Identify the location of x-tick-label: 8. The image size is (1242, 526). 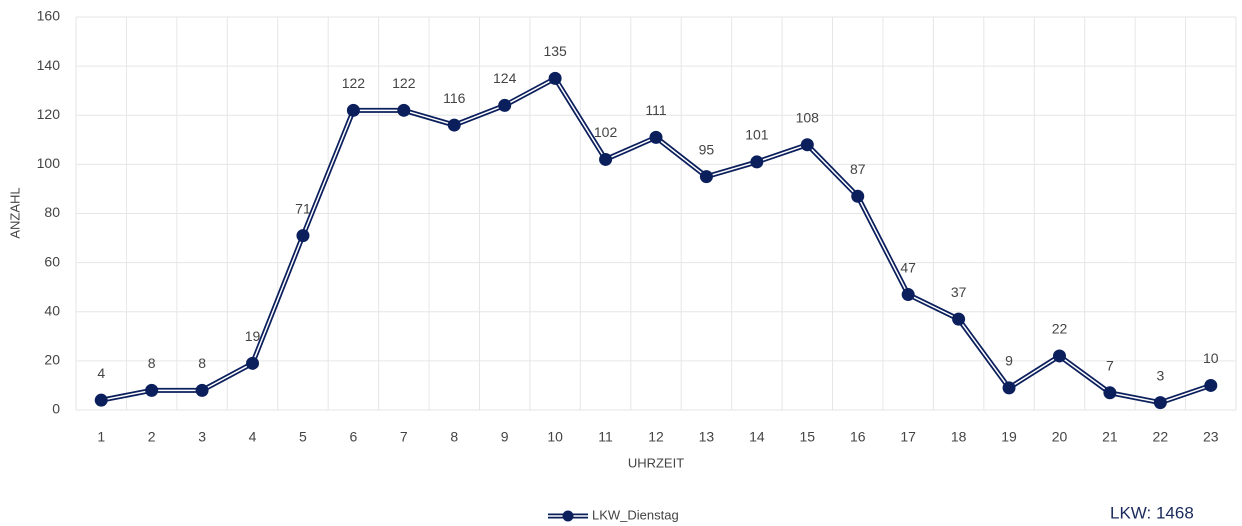
(454, 437).